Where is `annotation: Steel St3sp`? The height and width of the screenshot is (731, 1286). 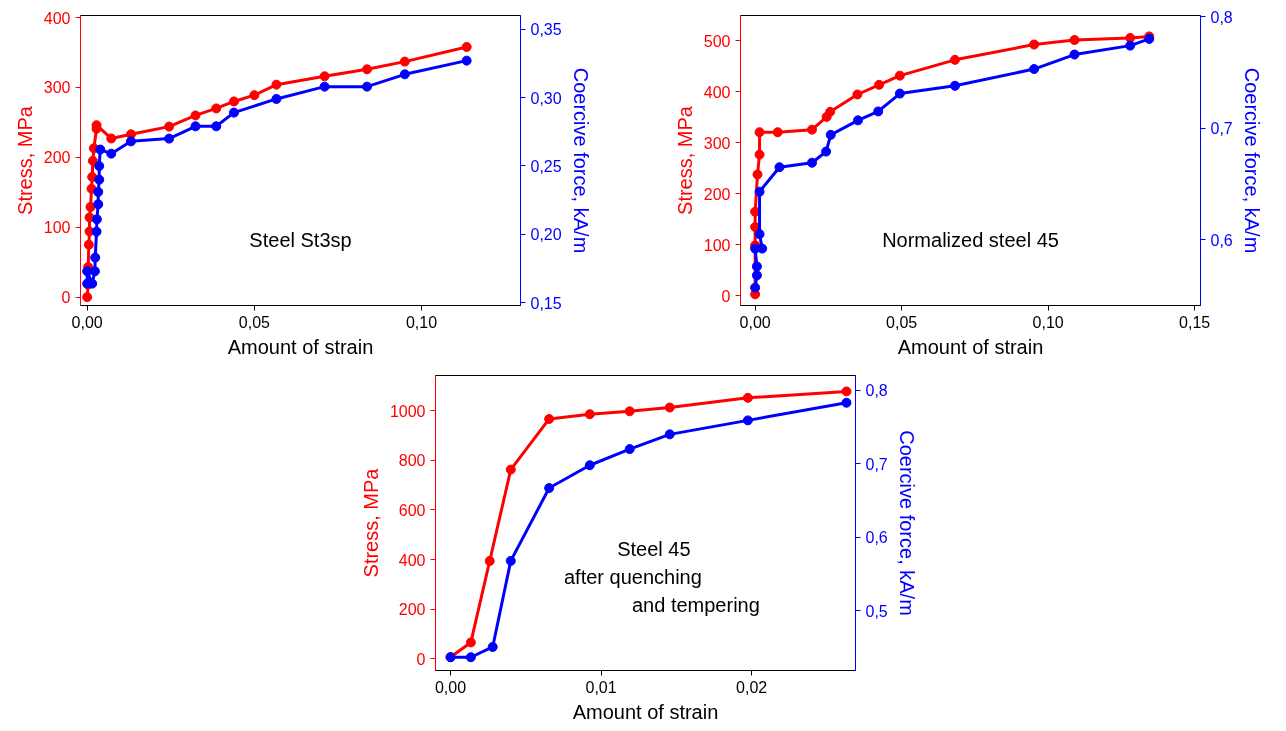
annotation: Steel St3sp is located at coordinates (300, 239).